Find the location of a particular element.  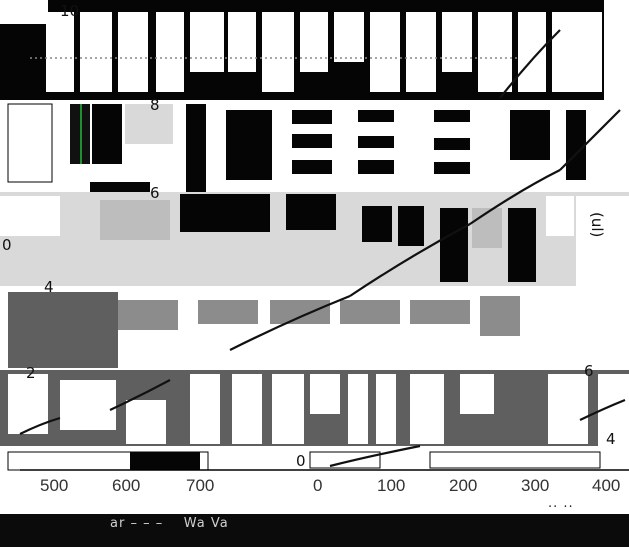

x-tick-700: 700 is located at coordinates (200, 485).